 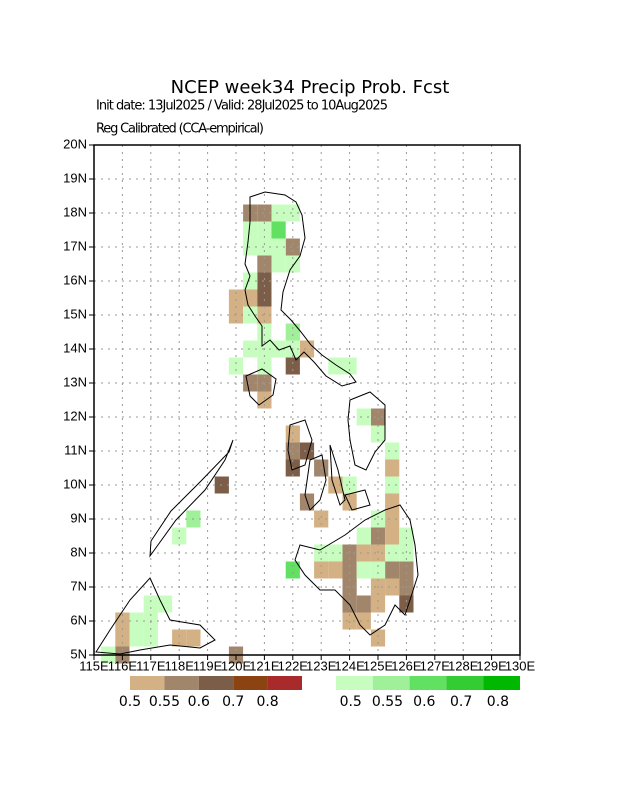 What do you see at coordinates (151, 665) in the screenshot?
I see `x-tick-label: 117E` at bounding box center [151, 665].